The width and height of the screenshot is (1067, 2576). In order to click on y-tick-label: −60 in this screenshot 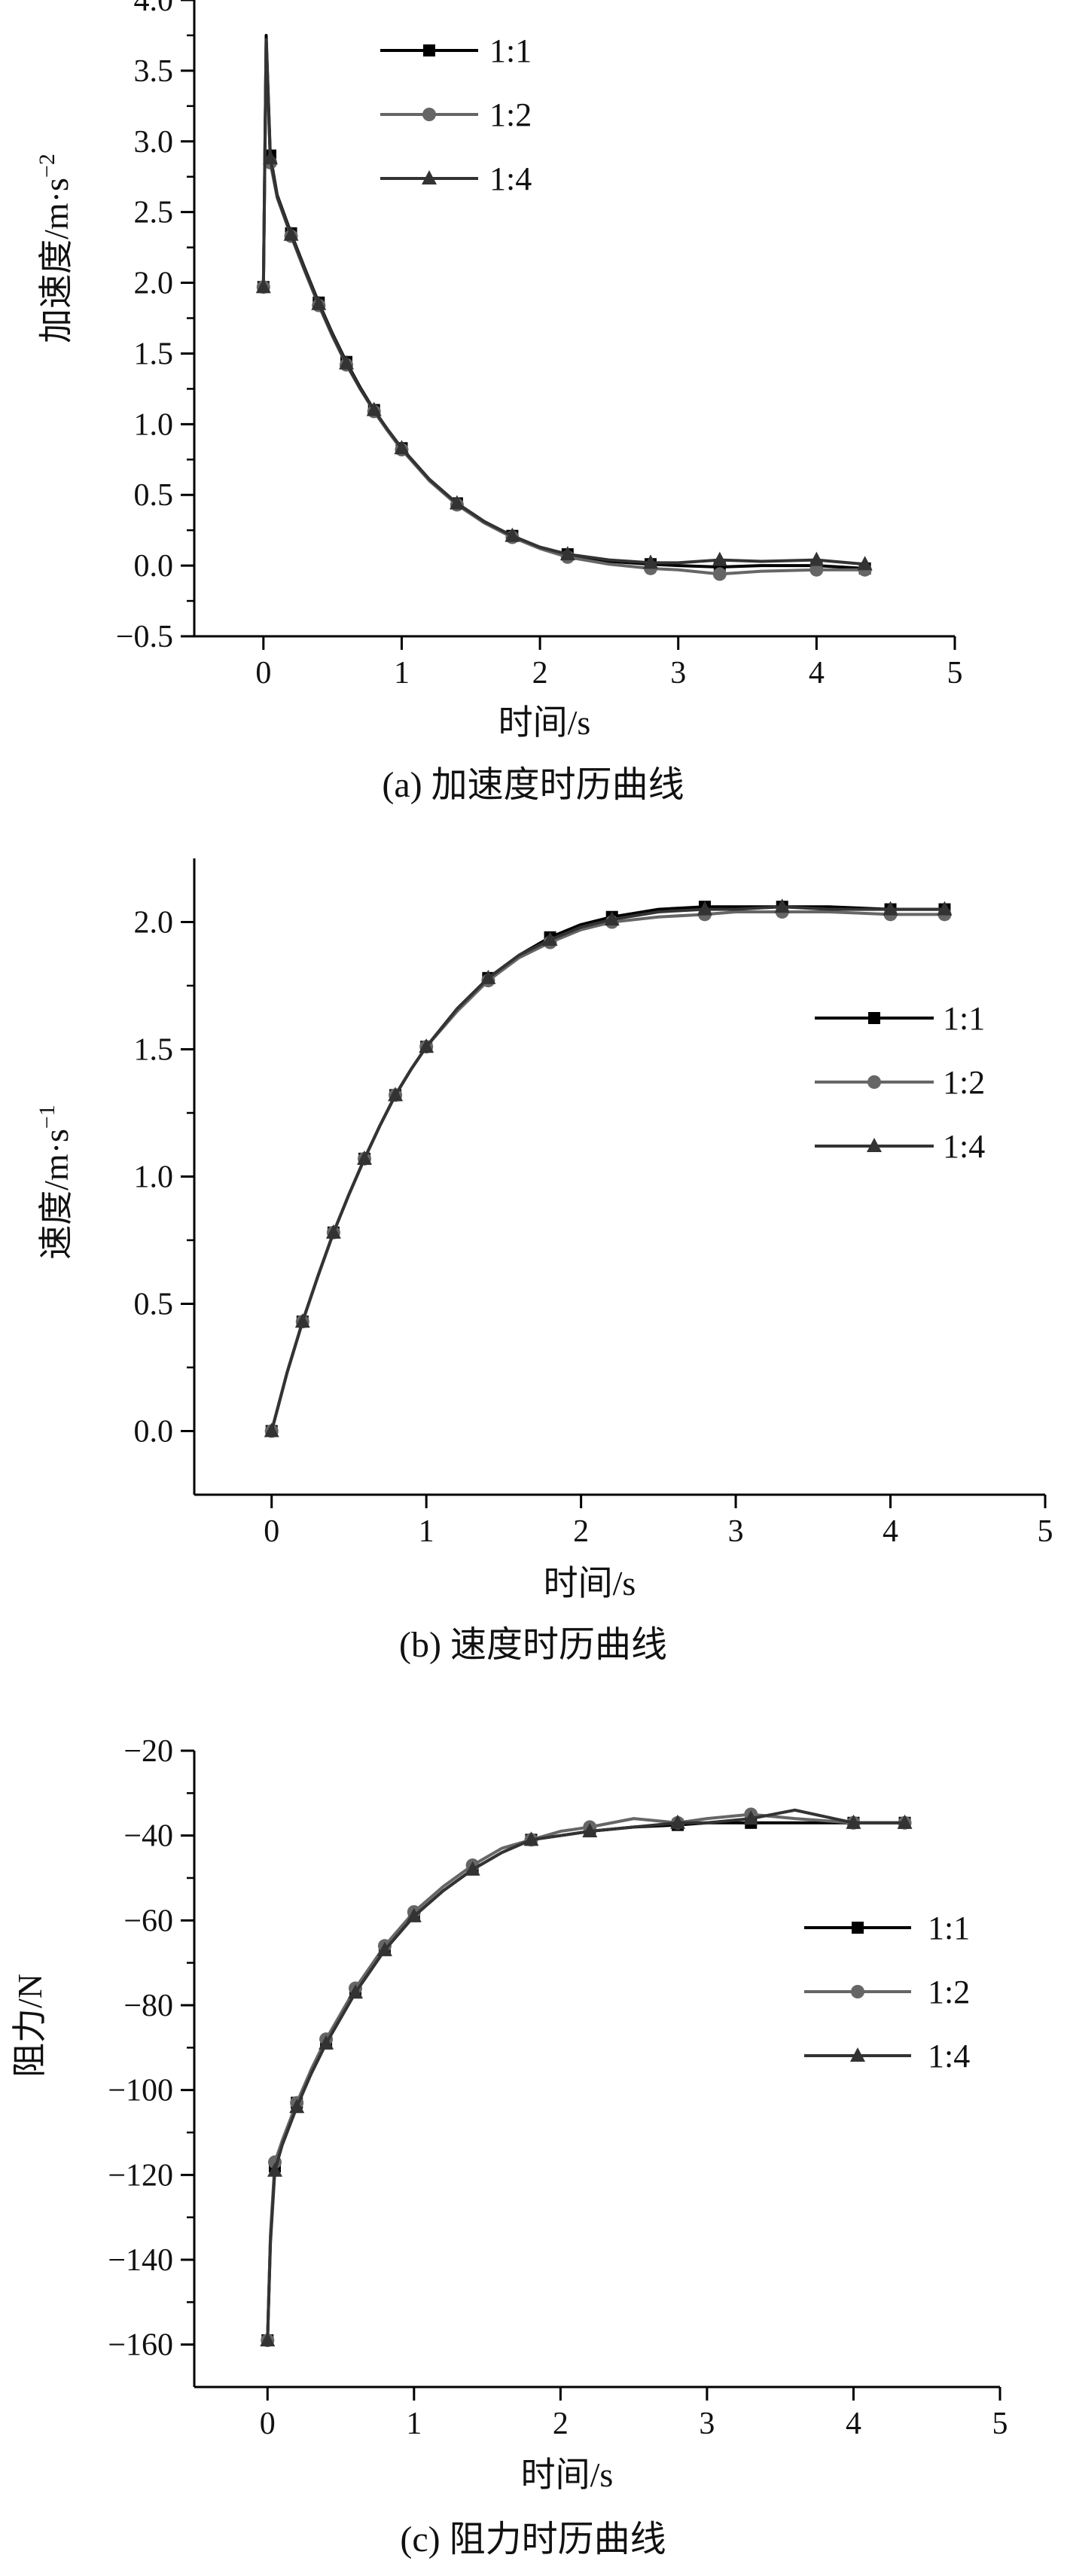, I will do `click(148, 1921)`.